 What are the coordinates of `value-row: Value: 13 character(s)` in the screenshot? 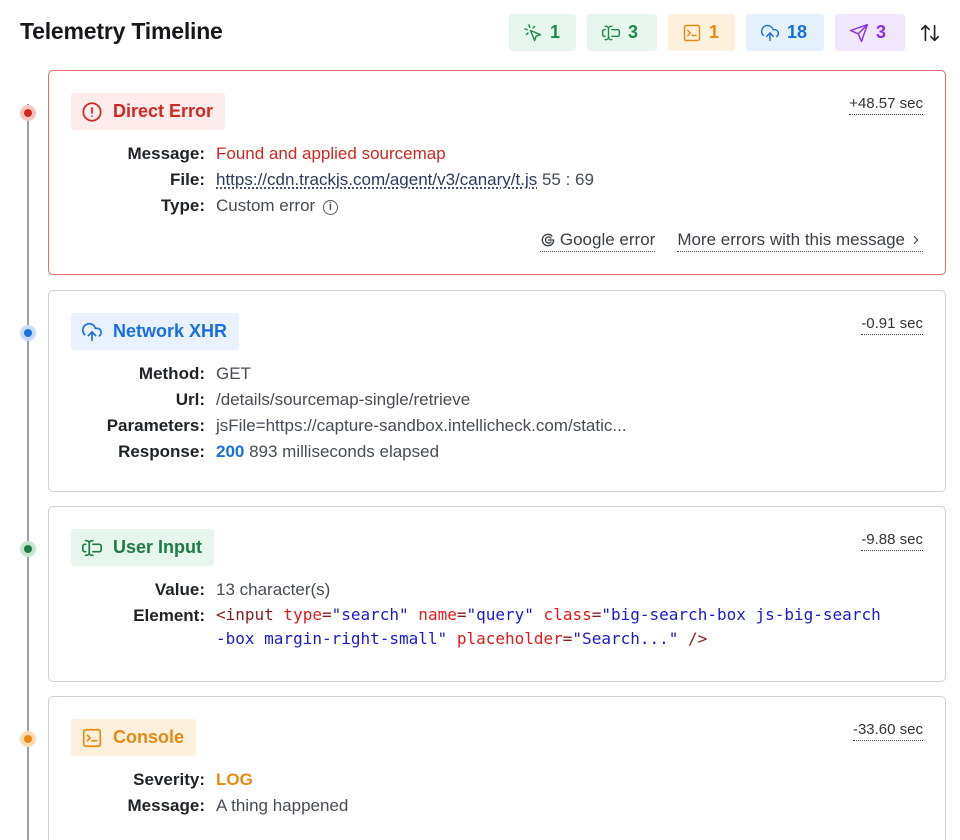 It's located at (497, 590).